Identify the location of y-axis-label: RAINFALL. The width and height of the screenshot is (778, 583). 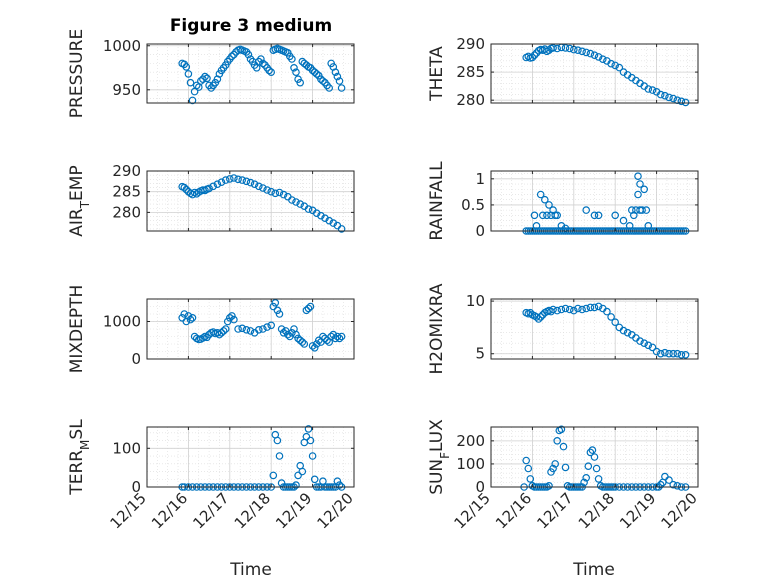
(437, 201).